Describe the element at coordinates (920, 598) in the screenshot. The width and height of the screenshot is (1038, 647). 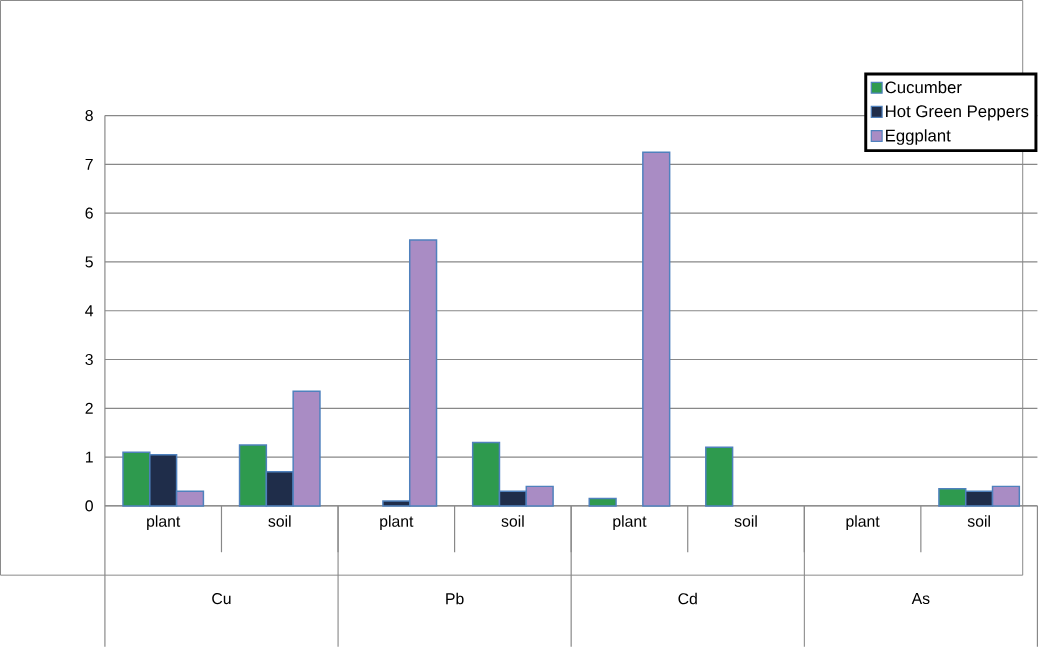
I see `text: As` at that location.